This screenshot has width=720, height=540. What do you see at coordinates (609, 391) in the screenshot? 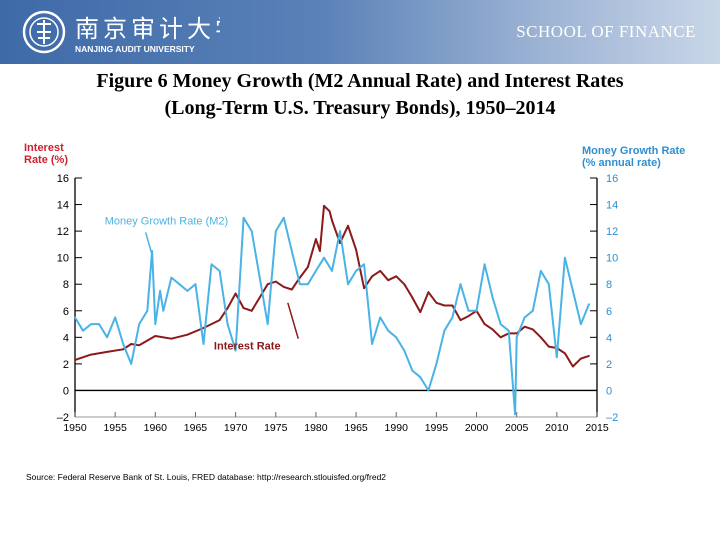
I see `right-tick-label: 0` at bounding box center [609, 391].